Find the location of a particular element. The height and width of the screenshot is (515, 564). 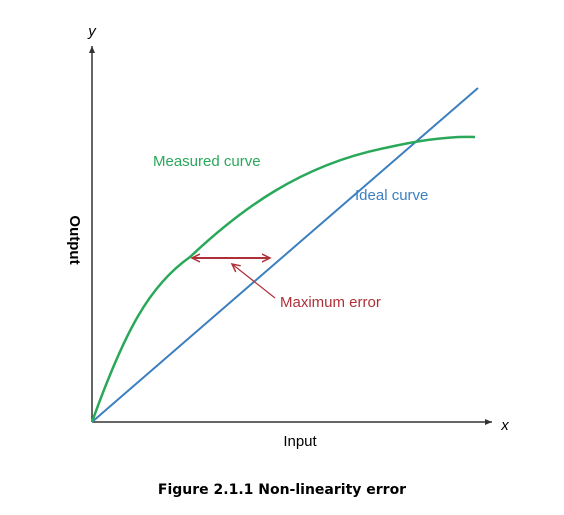

ideal-curve-label: Ideal curve is located at coordinates (391, 195).